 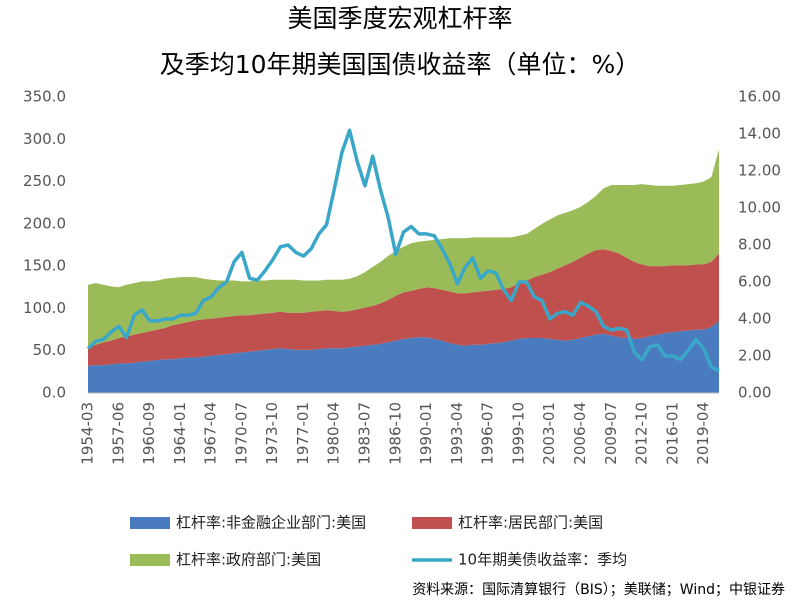 What do you see at coordinates (271, 523) in the screenshot?
I see `legend-label: 杠杆率:非金融企业部门:美国` at bounding box center [271, 523].